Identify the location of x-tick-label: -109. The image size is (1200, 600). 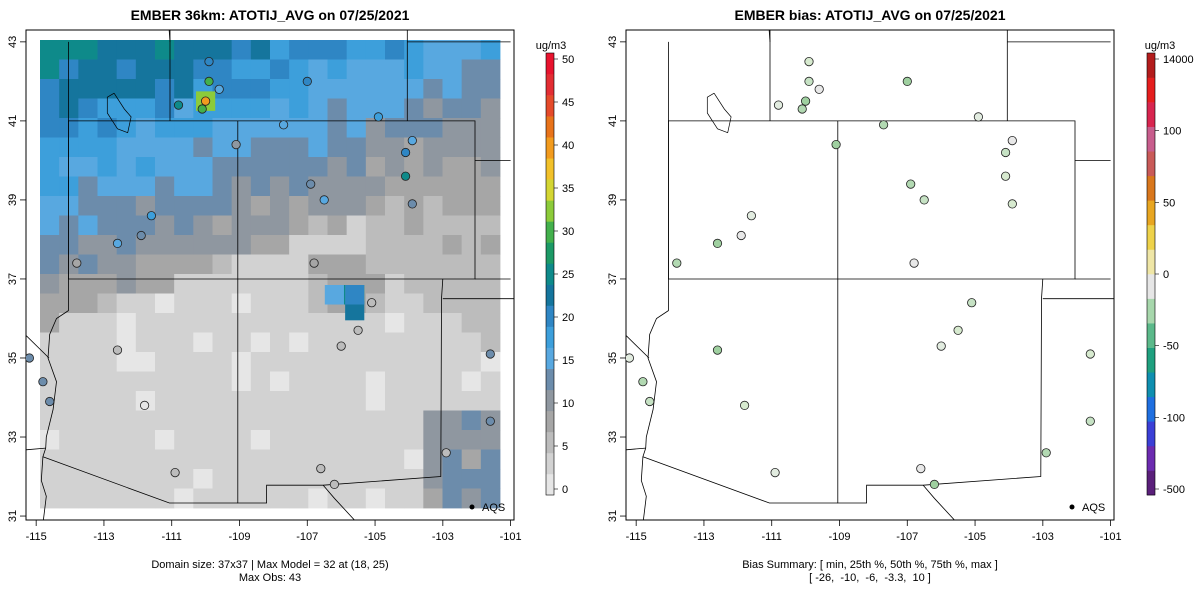
(239, 537).